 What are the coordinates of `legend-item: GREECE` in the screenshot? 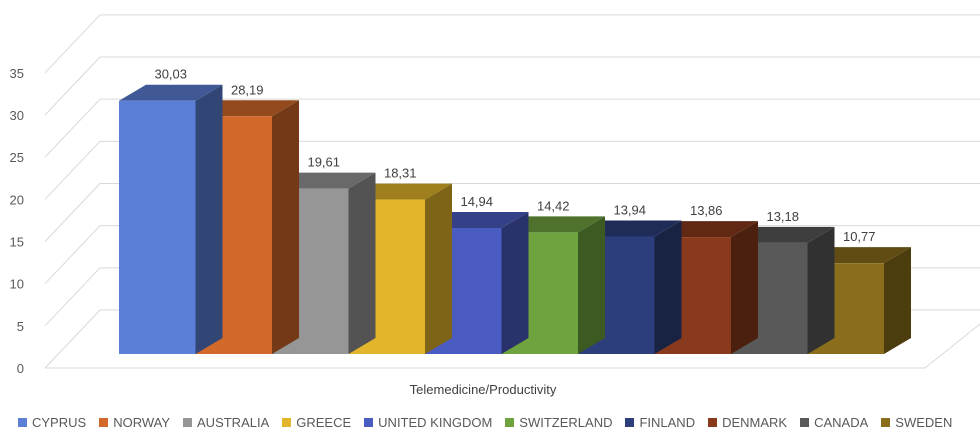 It's located at (316, 422).